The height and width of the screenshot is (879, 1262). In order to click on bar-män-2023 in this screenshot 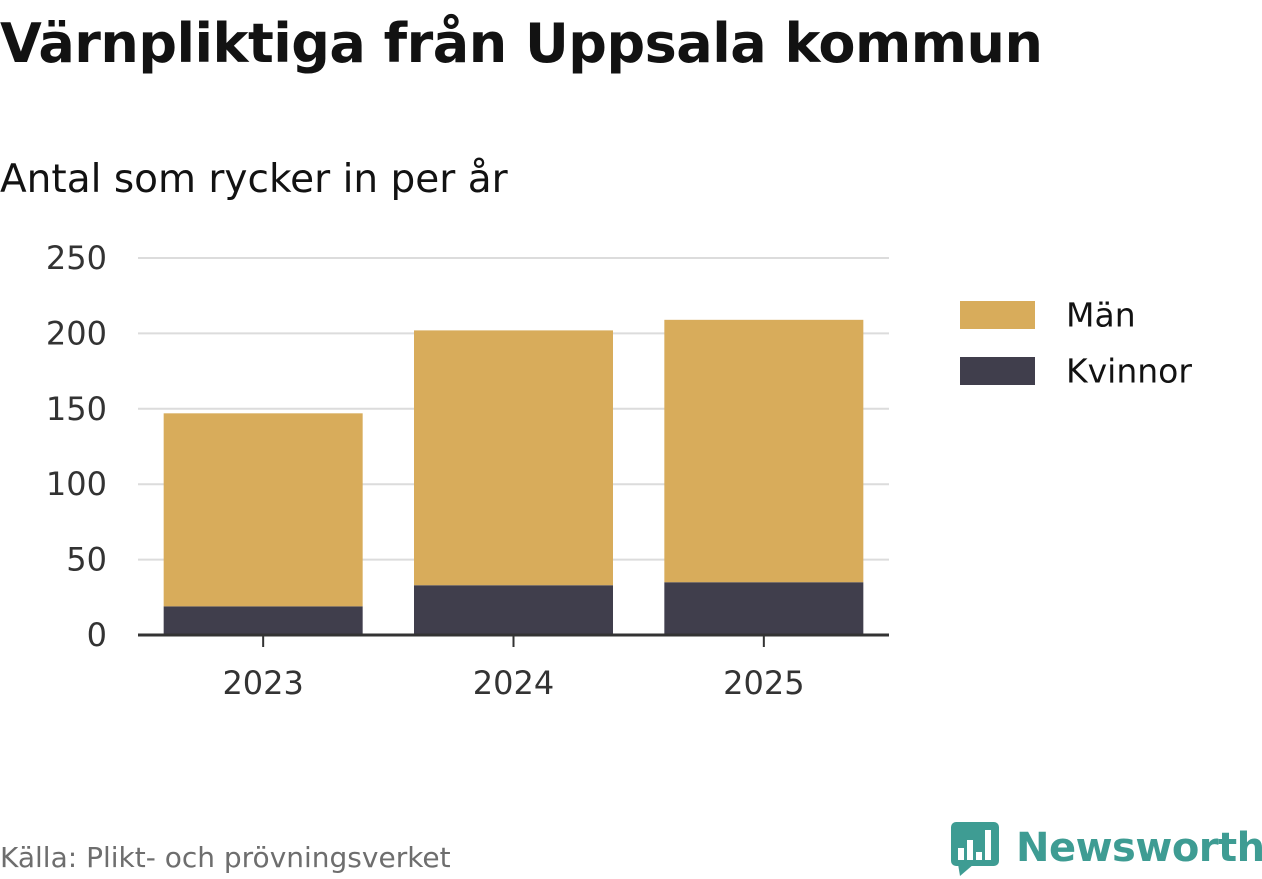, I will do `click(263, 510)`.